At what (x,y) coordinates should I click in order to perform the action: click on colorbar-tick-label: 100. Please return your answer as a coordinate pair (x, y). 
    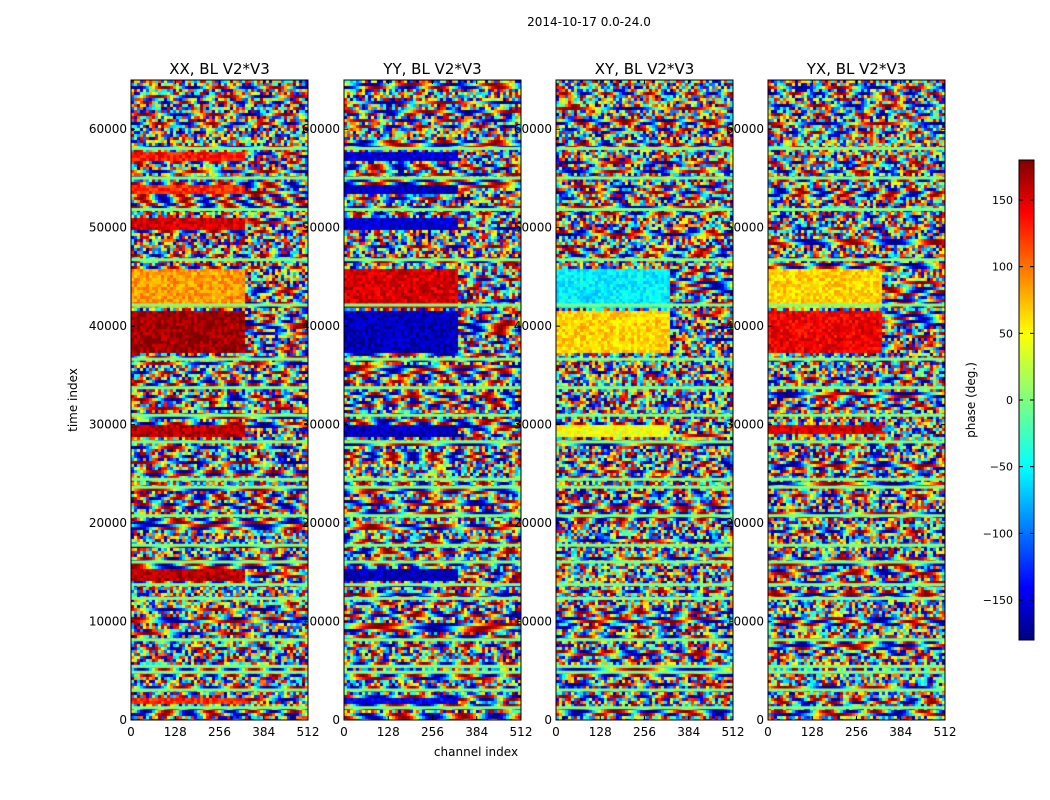
    Looking at the image, I should click on (1002, 267).